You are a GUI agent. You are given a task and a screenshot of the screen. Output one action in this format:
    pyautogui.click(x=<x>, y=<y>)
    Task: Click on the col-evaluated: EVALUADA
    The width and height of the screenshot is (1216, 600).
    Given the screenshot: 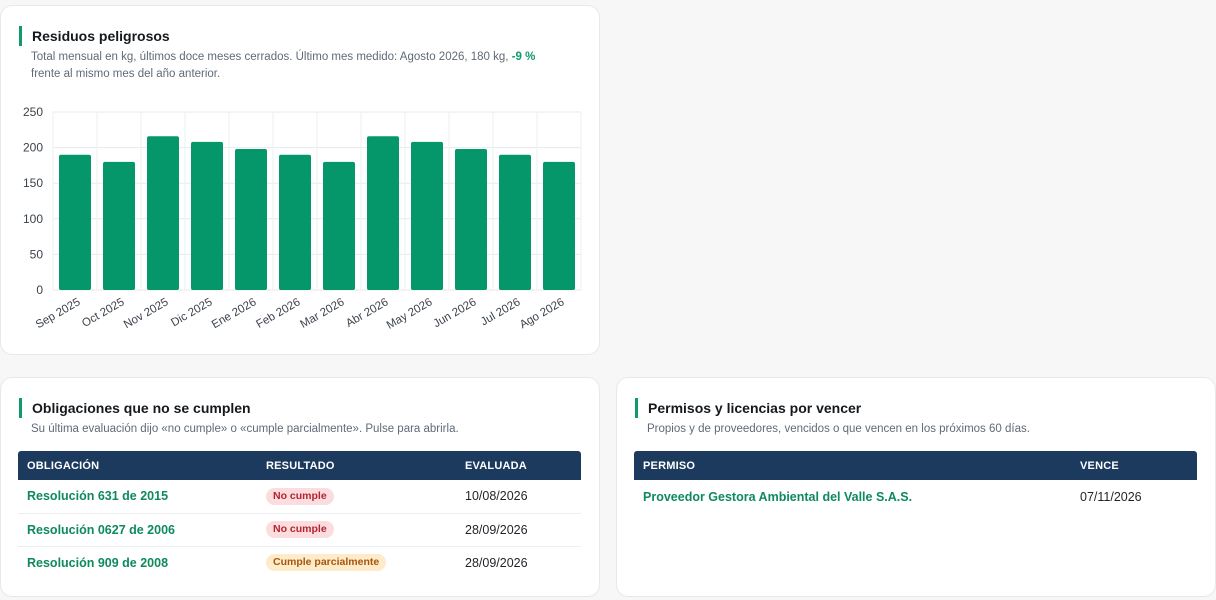 What is the action you would take?
    pyautogui.click(x=518, y=465)
    